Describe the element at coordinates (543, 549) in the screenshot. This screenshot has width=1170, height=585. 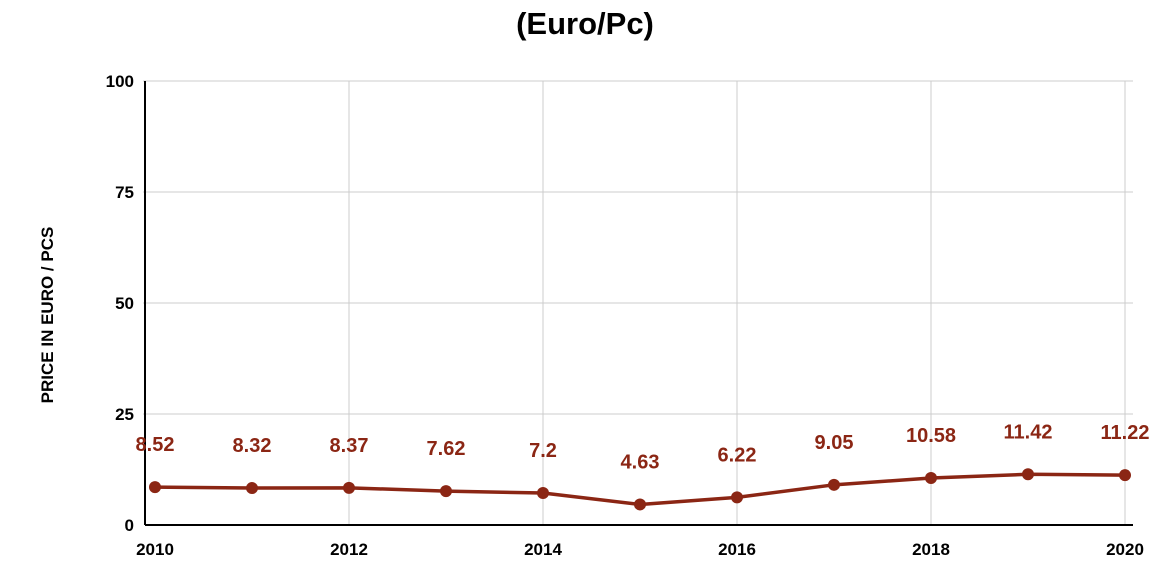
I see `x-tick-label: 2014` at that location.